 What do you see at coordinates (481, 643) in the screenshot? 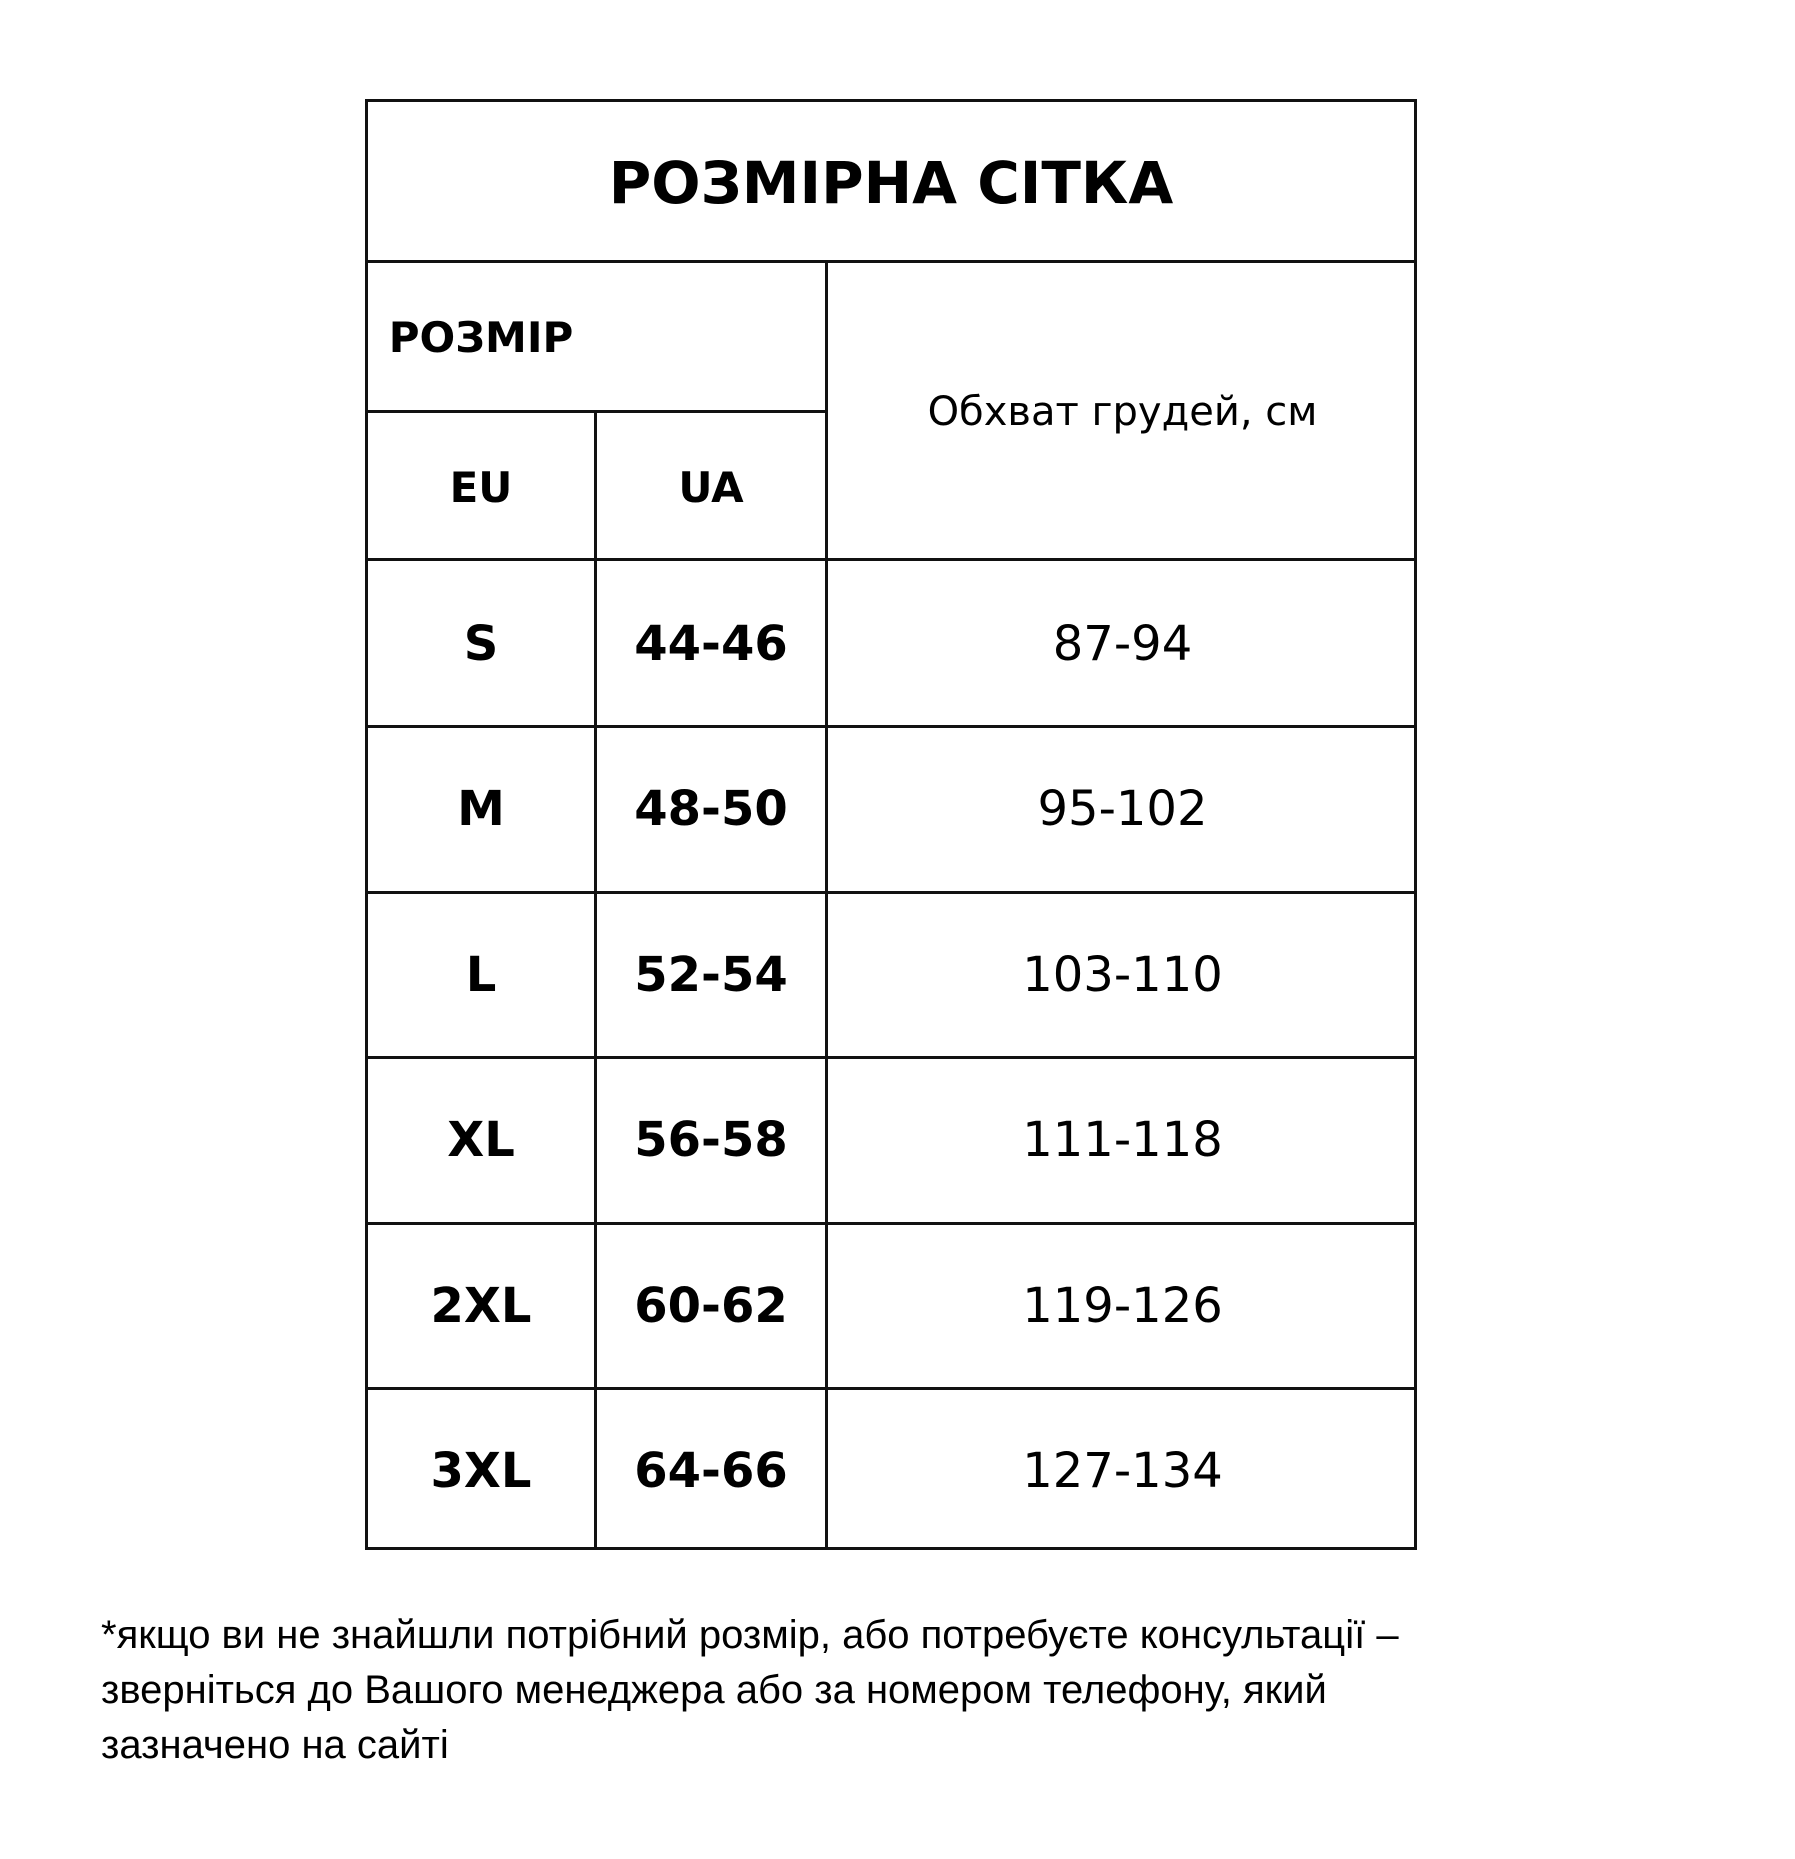
I see `size-eu-cell: S` at bounding box center [481, 643].